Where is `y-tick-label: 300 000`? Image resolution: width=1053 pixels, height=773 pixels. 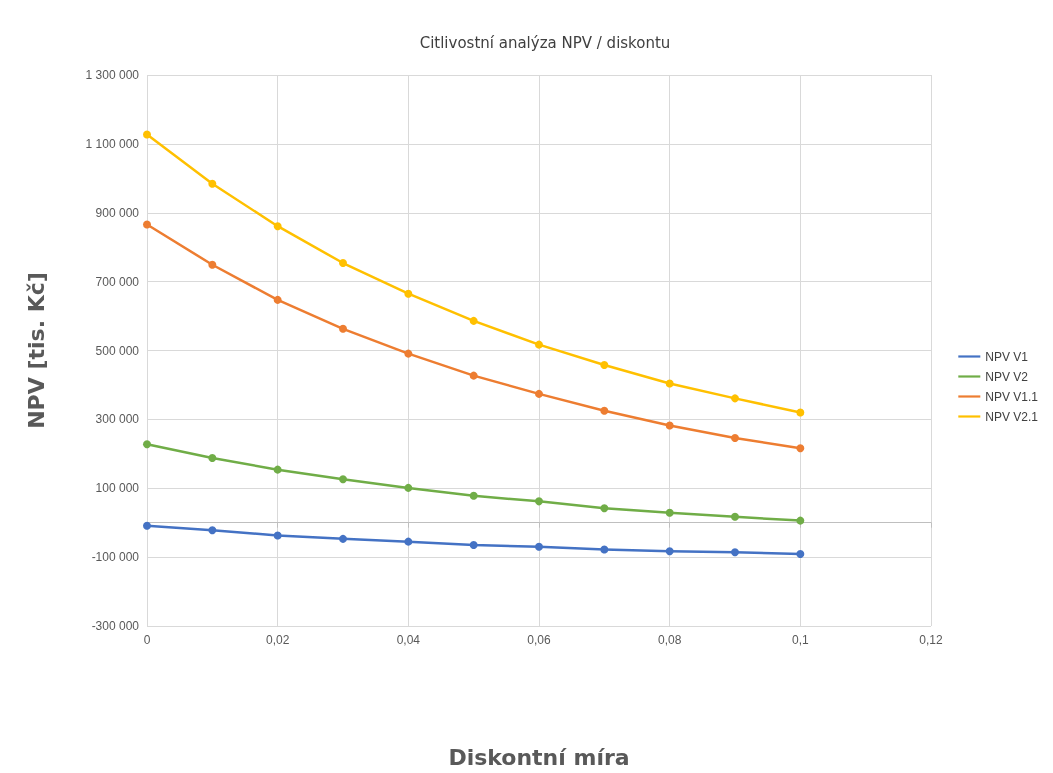 y-tick-label: 300 000 is located at coordinates (117, 419).